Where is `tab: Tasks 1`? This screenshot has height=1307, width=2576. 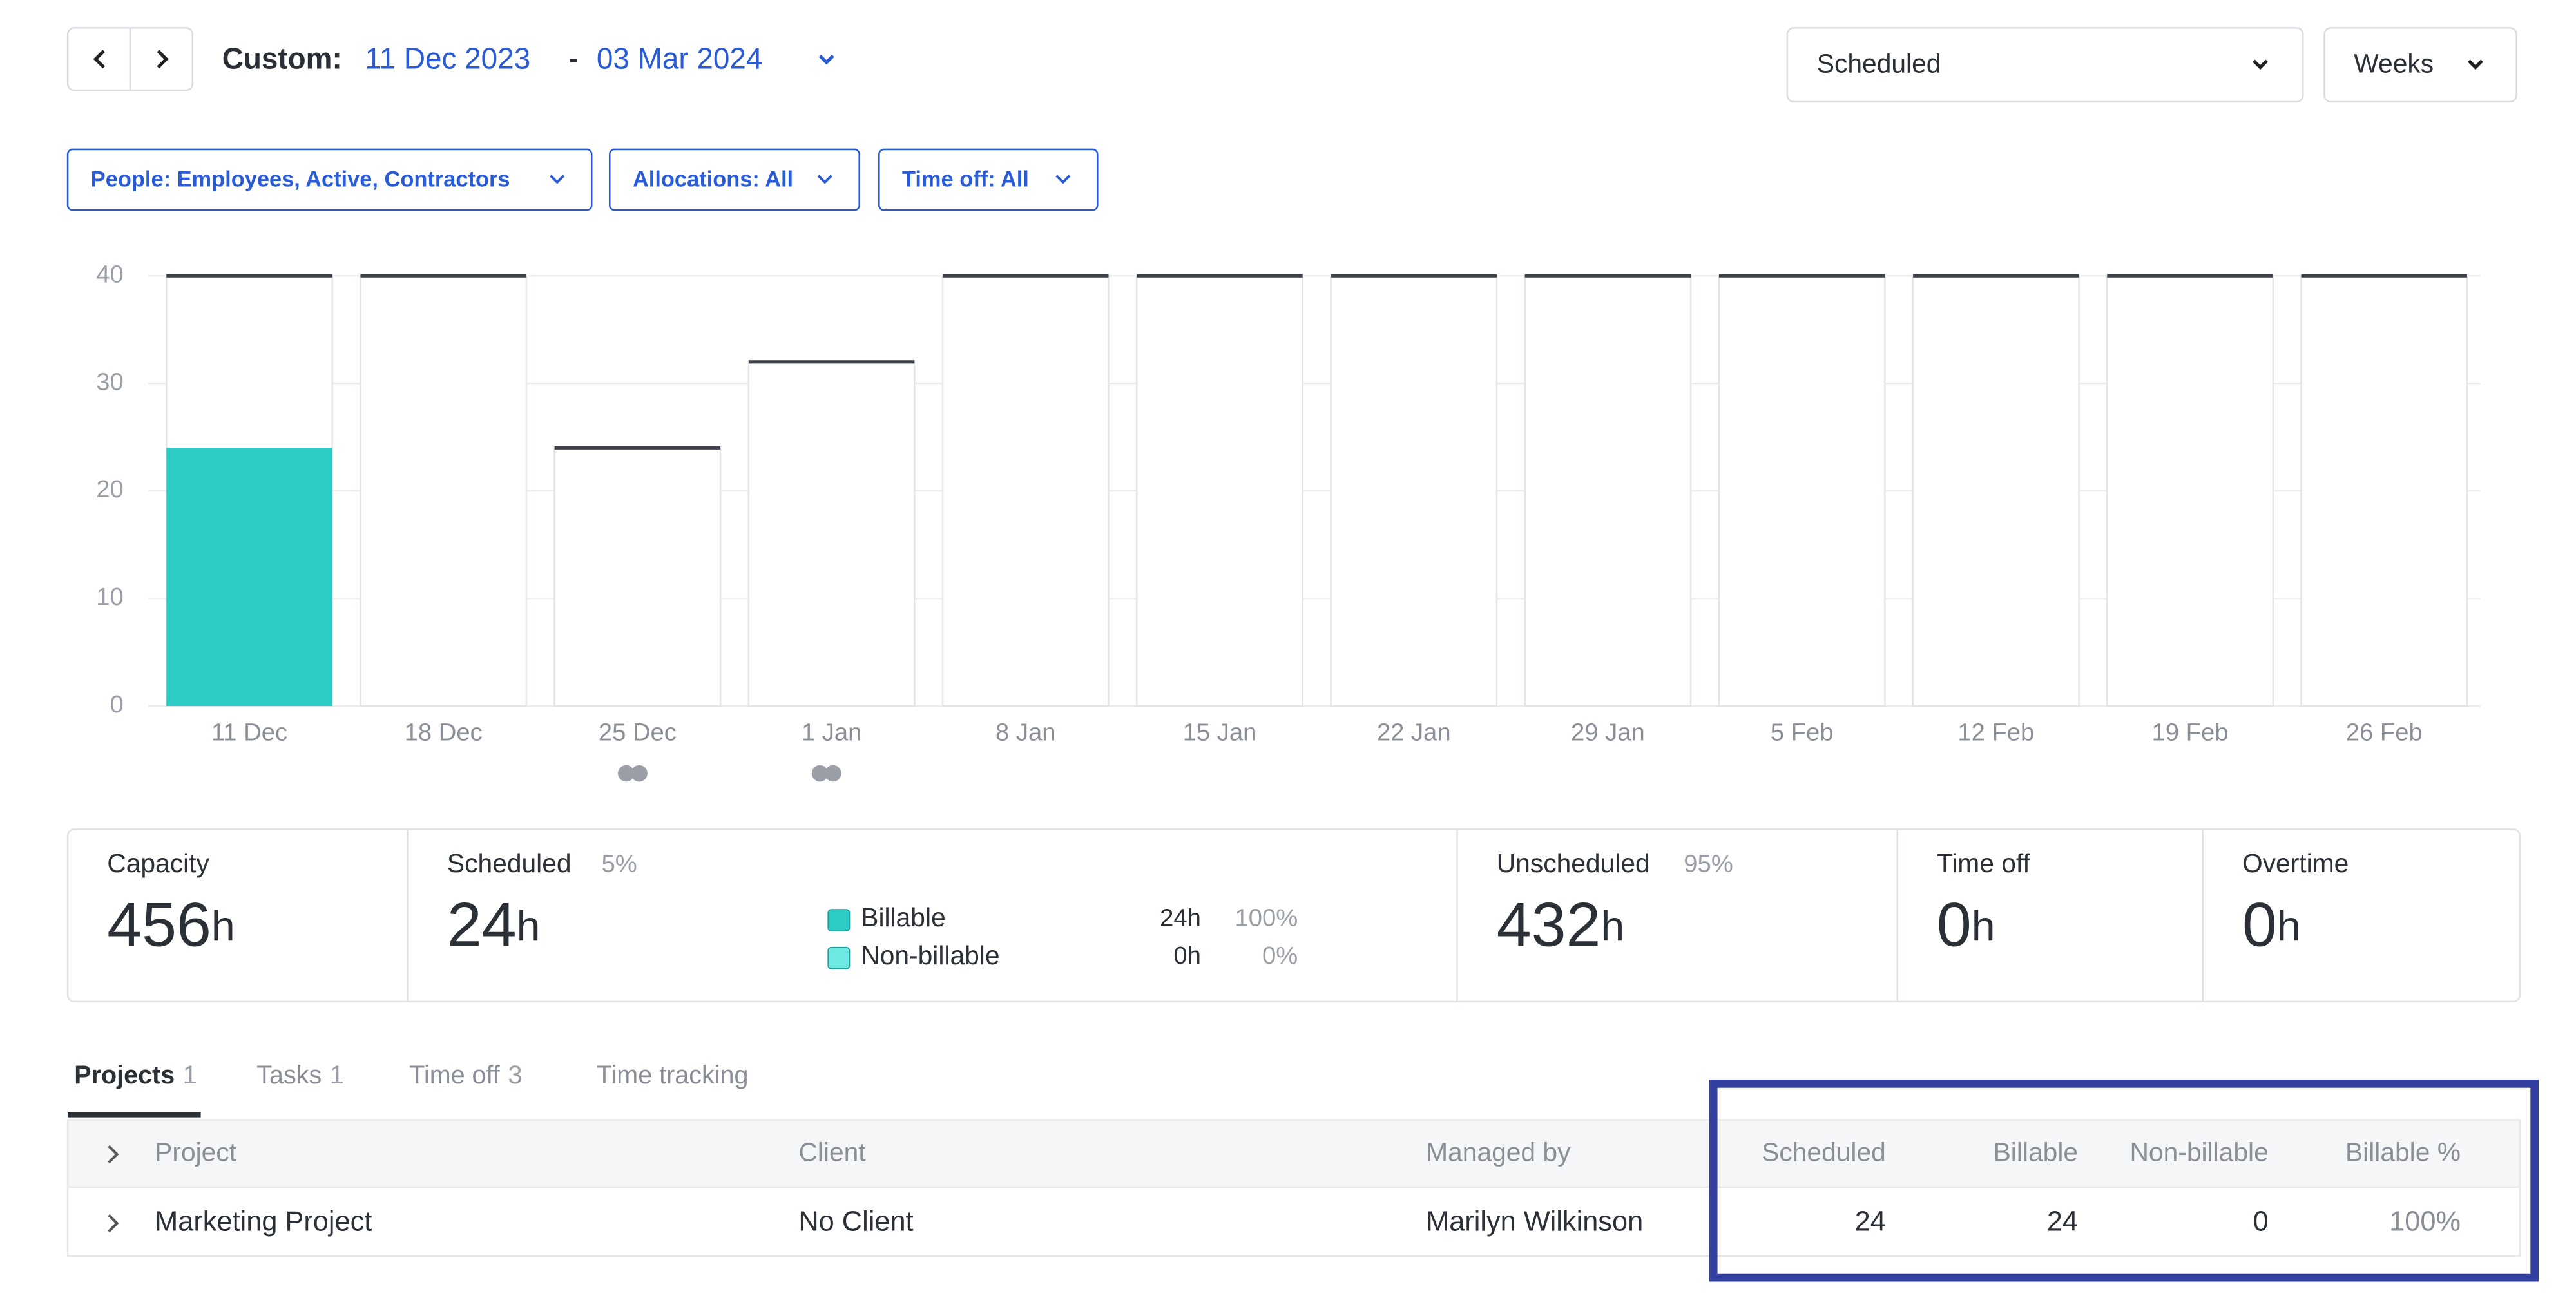
tab: Tasks 1 is located at coordinates (300, 1076).